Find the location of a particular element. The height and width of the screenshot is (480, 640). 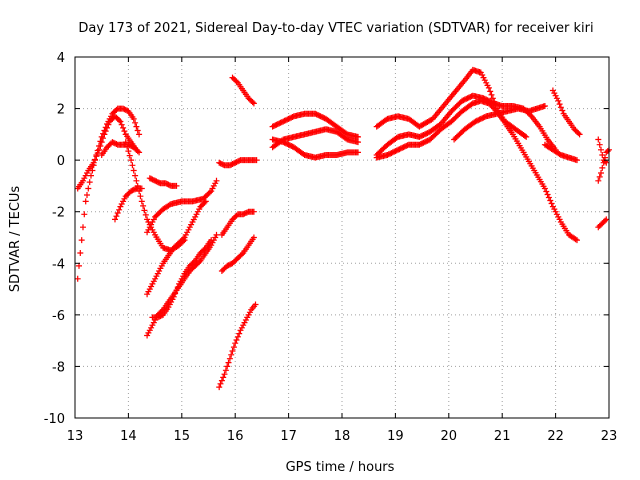

y-tick-label: 4 is located at coordinates (61, 58).